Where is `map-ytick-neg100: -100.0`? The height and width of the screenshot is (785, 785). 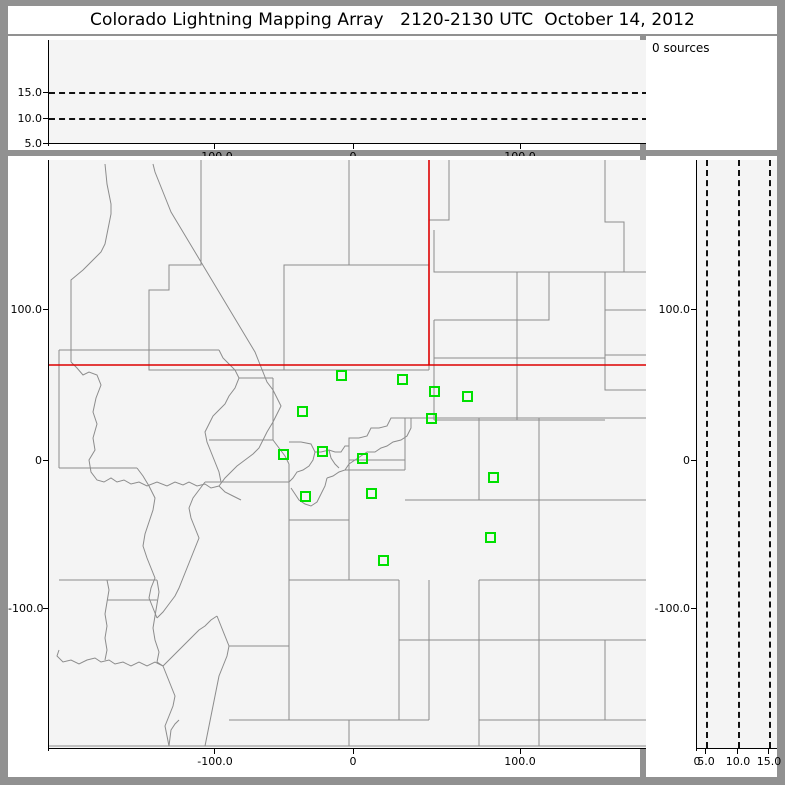 map-ytick-neg100: -100.0 is located at coordinates (26, 608).